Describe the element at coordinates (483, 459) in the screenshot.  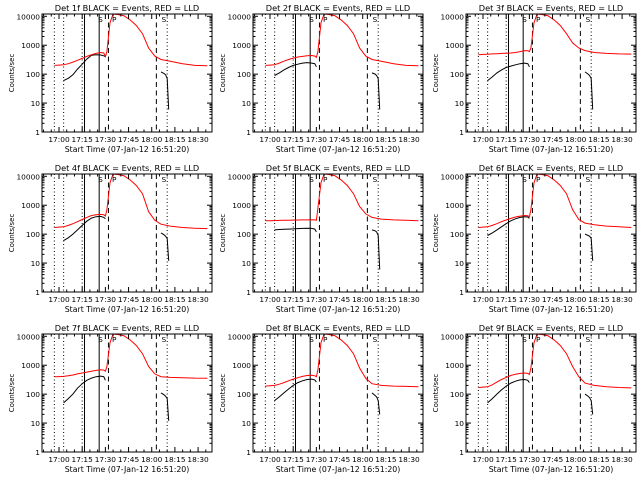
I see `x-tick-label: 17:00` at that location.